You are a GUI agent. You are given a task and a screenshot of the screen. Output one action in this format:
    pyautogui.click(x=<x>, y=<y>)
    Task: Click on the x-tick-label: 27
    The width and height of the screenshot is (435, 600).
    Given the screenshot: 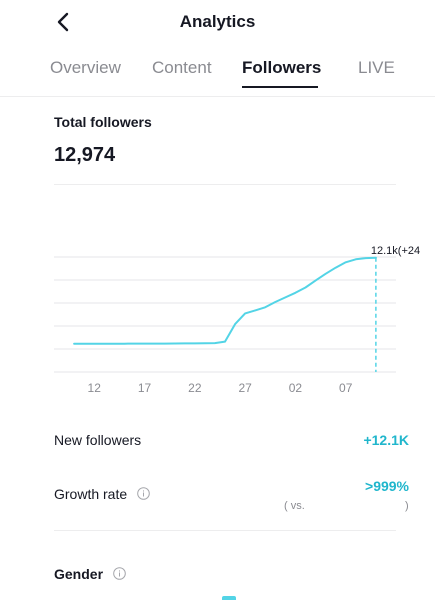 What is the action you would take?
    pyautogui.click(x=245, y=388)
    